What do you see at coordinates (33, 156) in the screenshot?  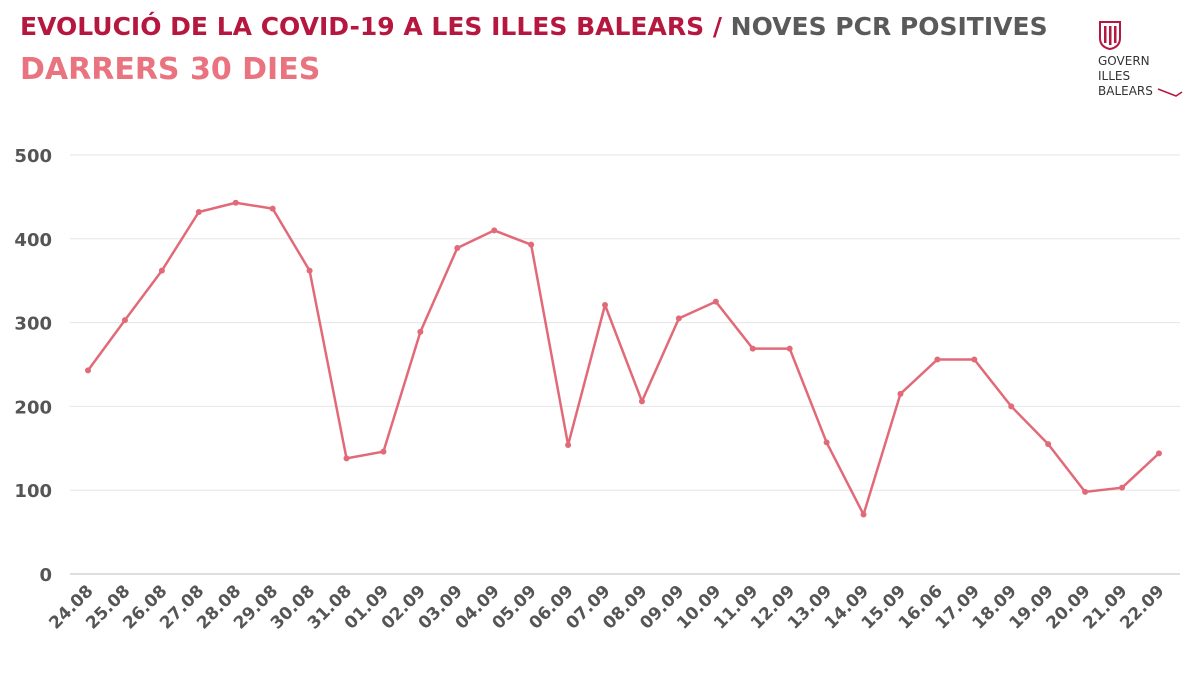 I see `y-tick-label: 500` at bounding box center [33, 156].